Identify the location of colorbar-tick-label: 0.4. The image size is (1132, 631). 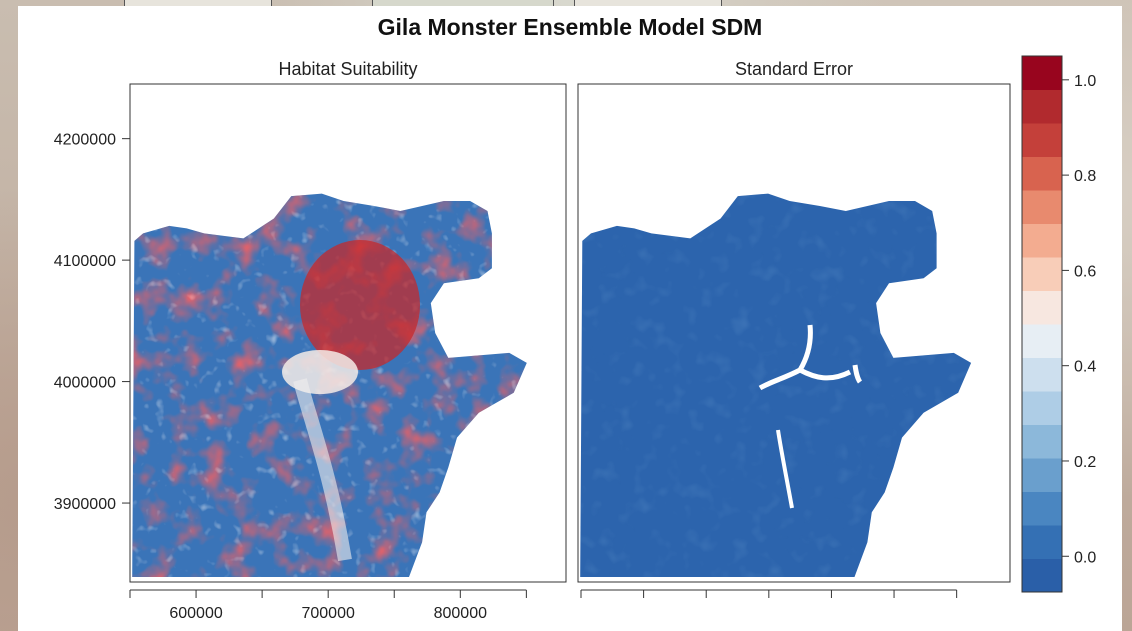
(1085, 367).